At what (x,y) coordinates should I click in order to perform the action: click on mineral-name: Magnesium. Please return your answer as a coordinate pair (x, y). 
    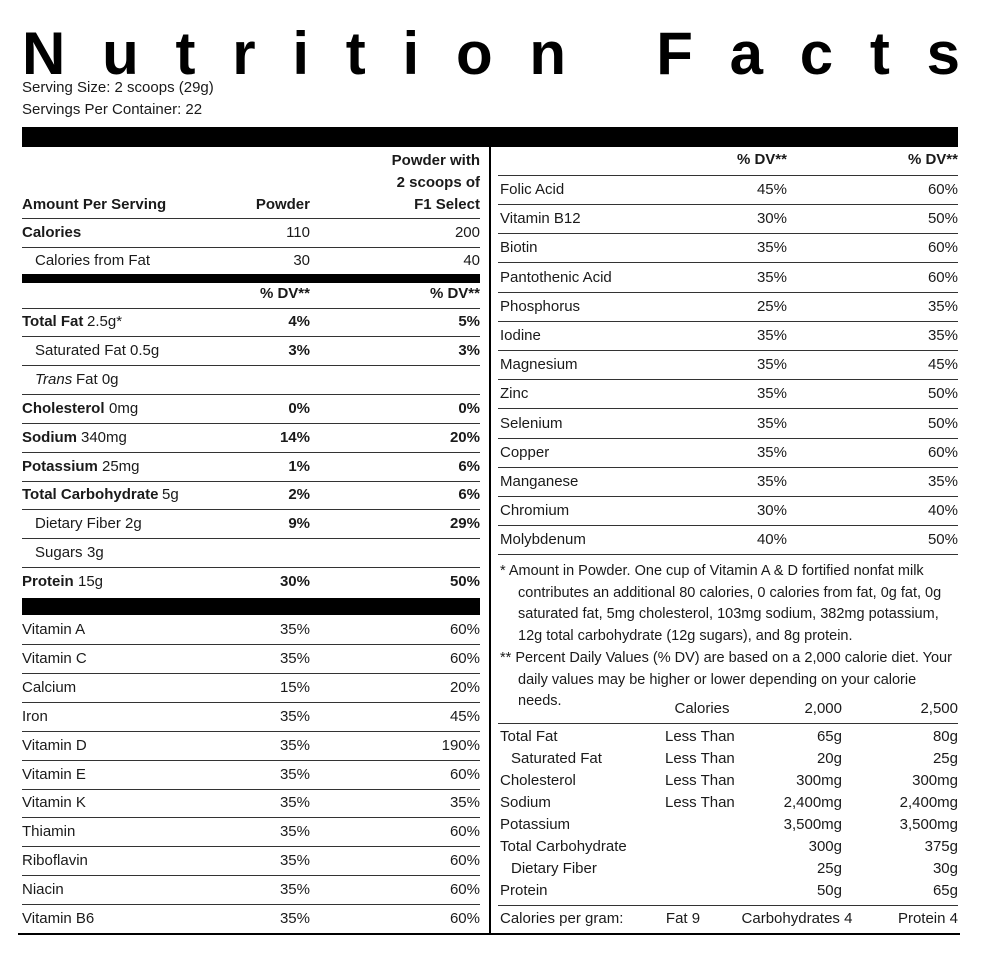
    Looking at the image, I should click on (539, 365).